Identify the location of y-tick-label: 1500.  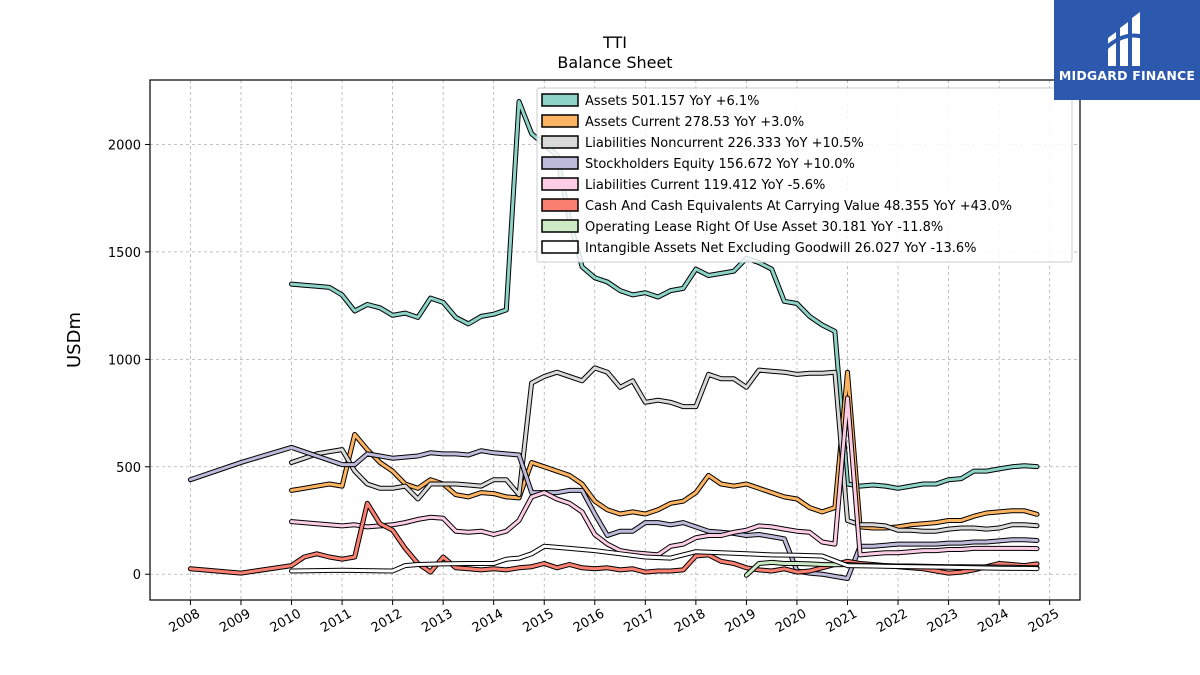
(124, 253).